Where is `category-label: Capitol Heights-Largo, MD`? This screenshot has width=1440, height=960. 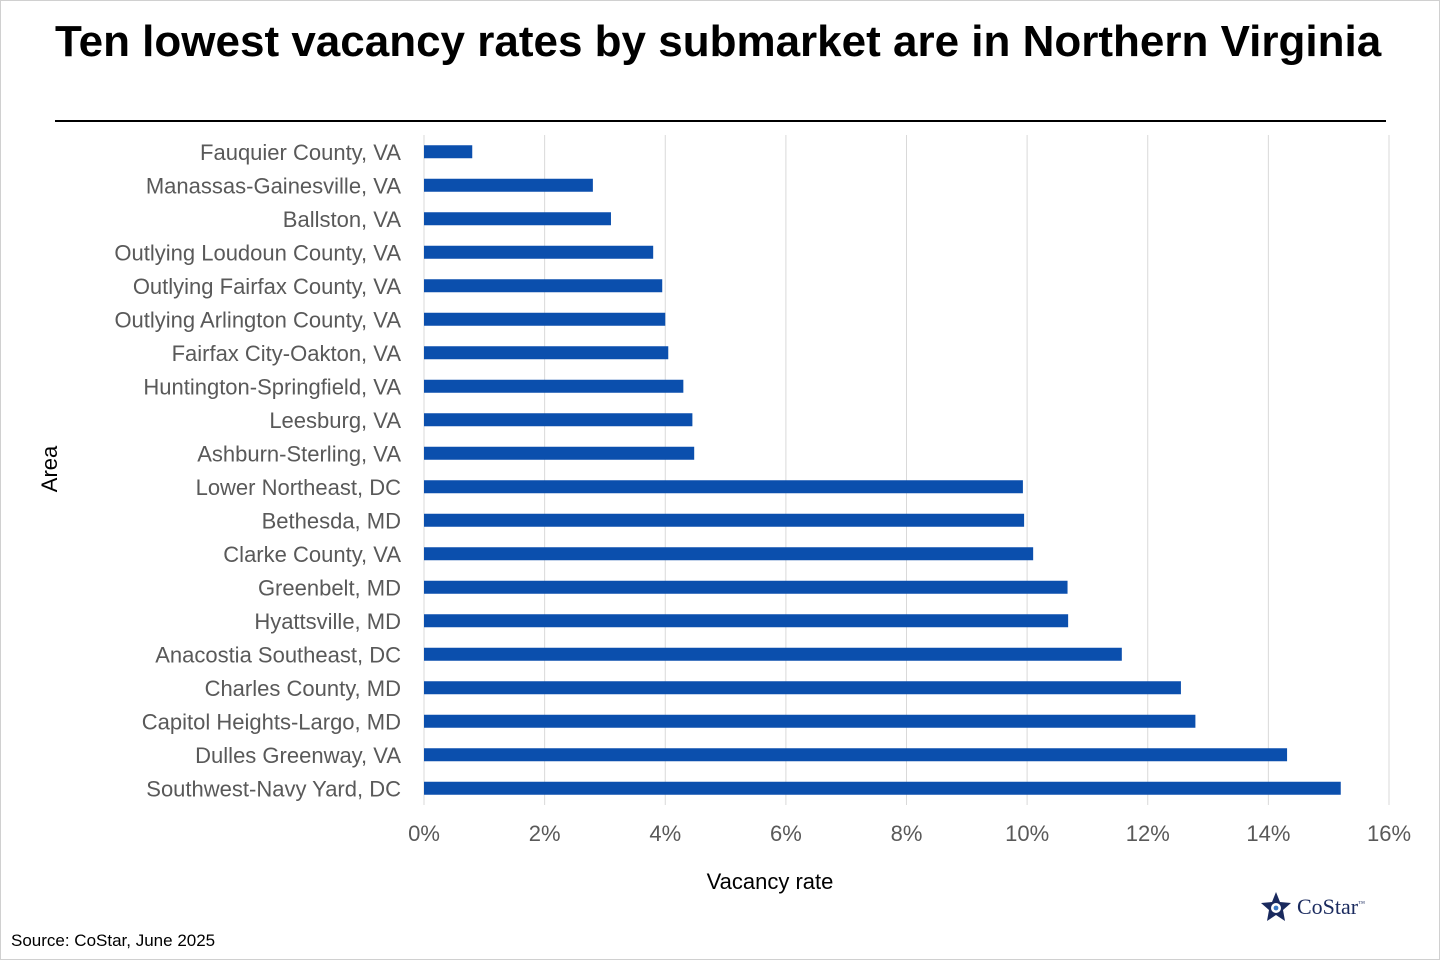 category-label: Capitol Heights-Largo, MD is located at coordinates (271, 721).